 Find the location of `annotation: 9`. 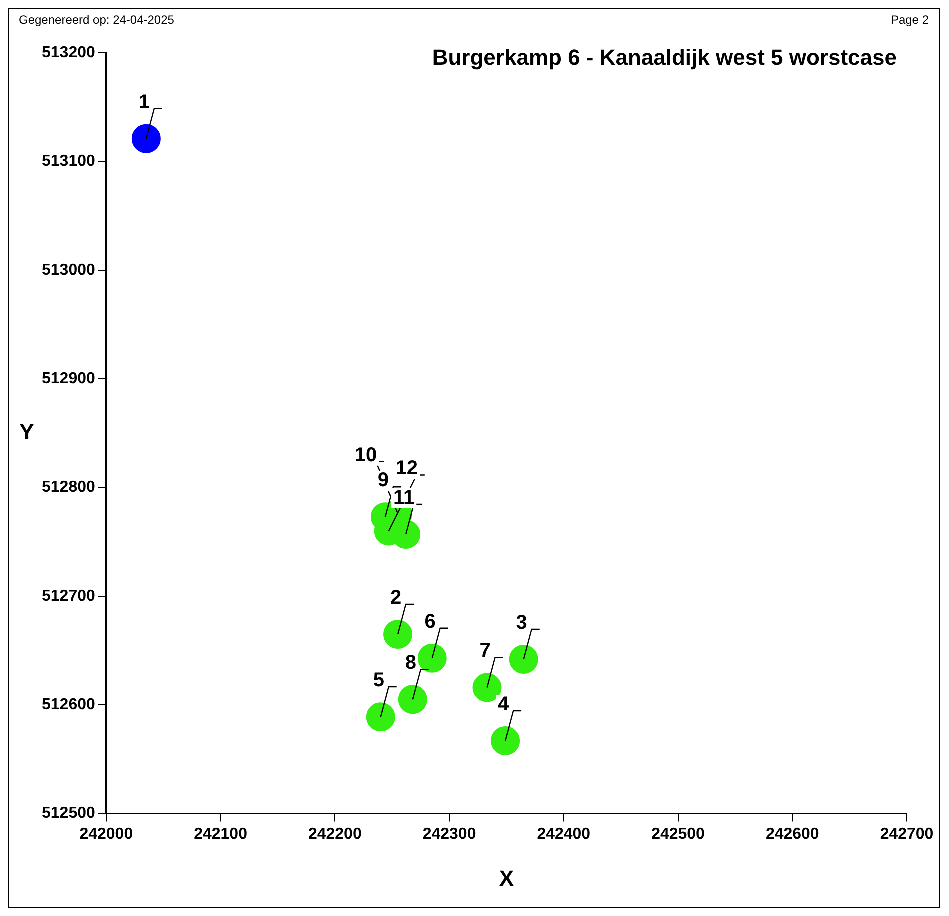

annotation: 9 is located at coordinates (384, 481).